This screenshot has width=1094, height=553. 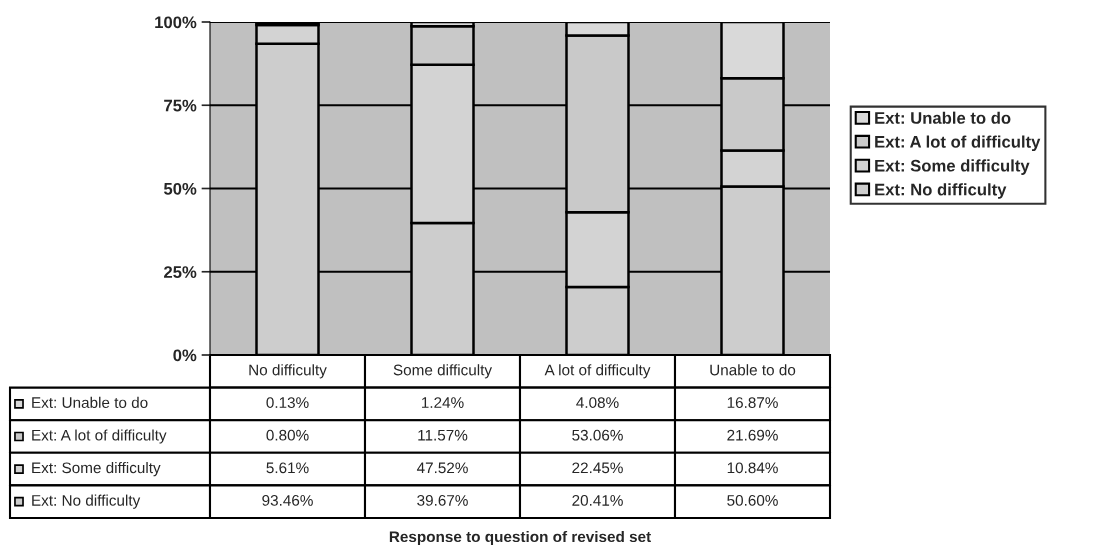 I want to click on data-label: 0.13%, so click(x=287, y=402).